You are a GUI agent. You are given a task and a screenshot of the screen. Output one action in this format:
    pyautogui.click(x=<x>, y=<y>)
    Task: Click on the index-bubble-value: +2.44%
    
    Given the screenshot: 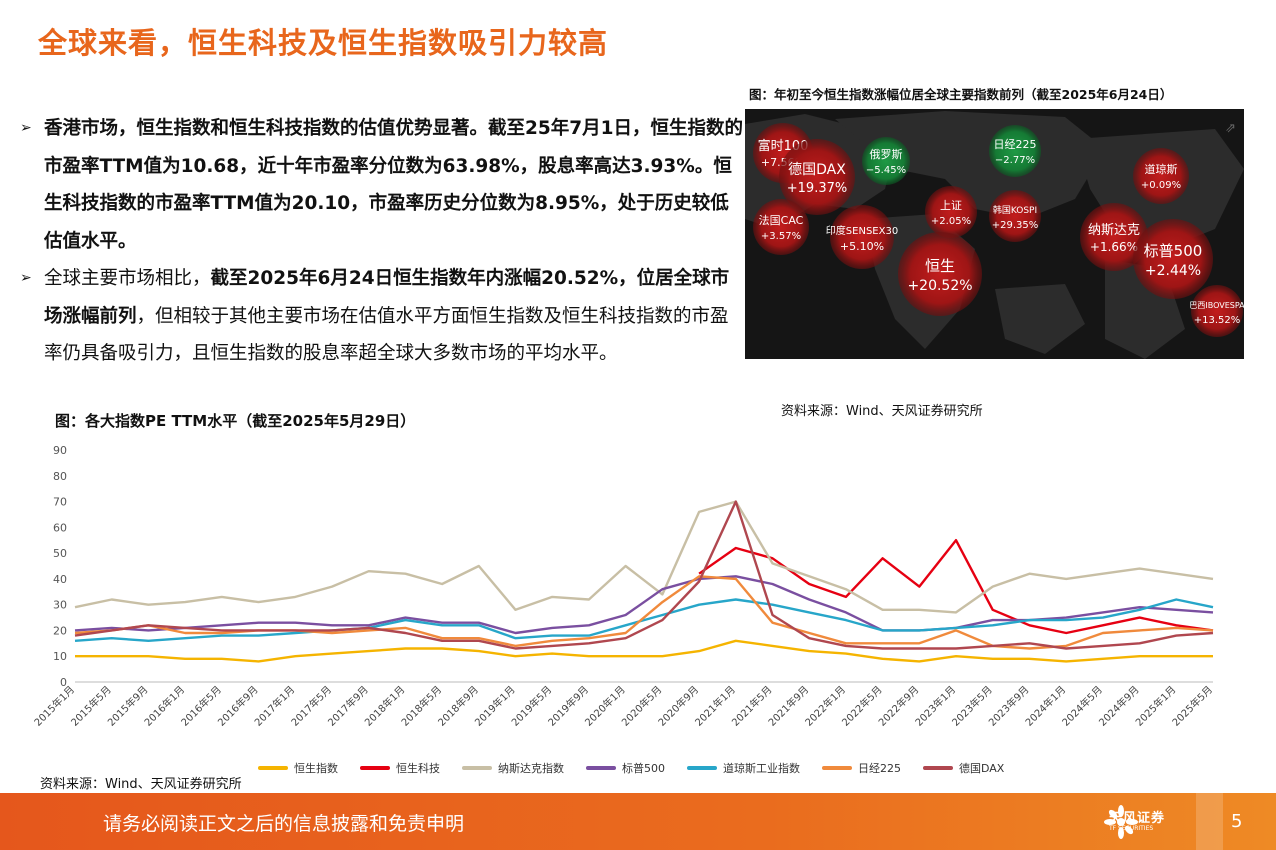 What is the action you would take?
    pyautogui.click(x=1173, y=271)
    